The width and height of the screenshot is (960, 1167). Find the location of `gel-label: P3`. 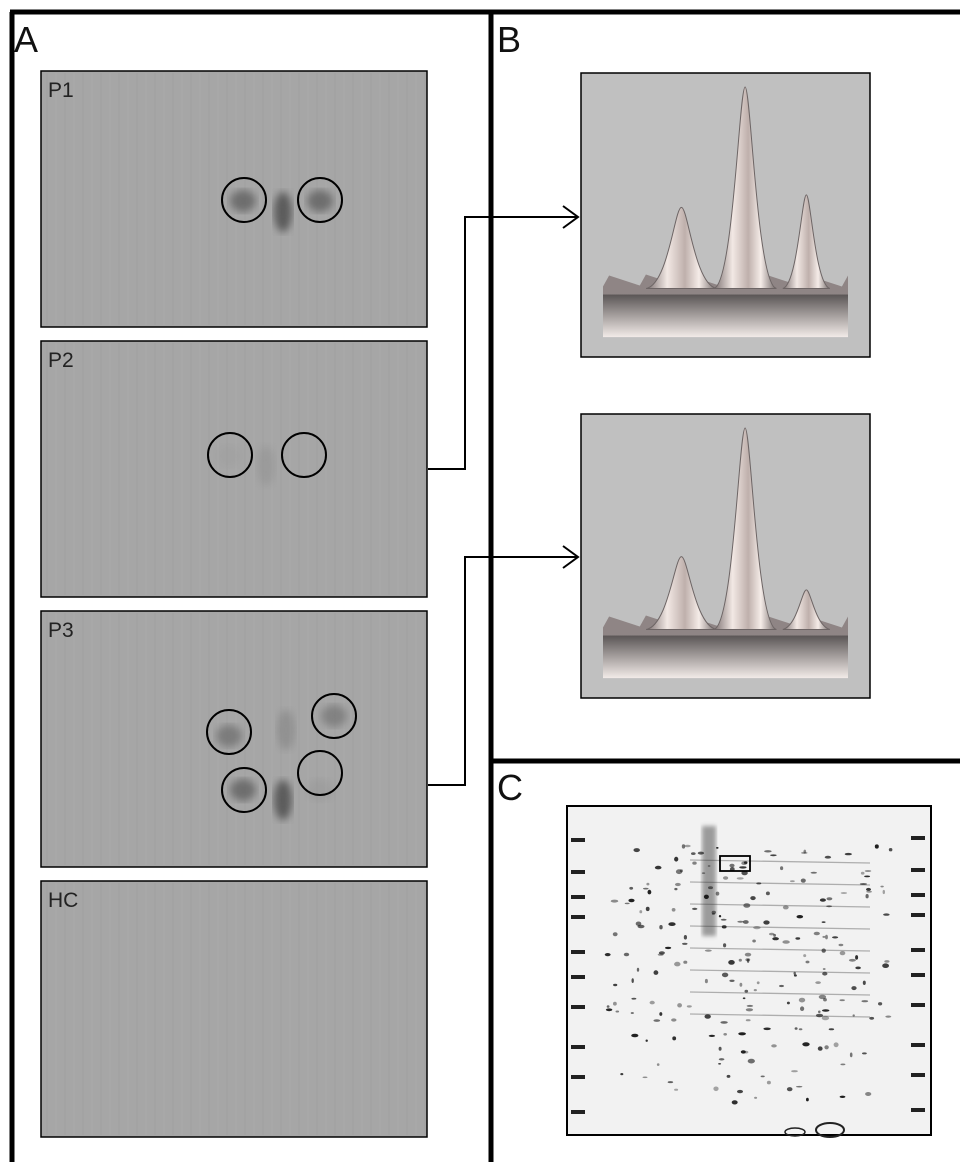

gel-label: P3 is located at coordinates (61, 630).